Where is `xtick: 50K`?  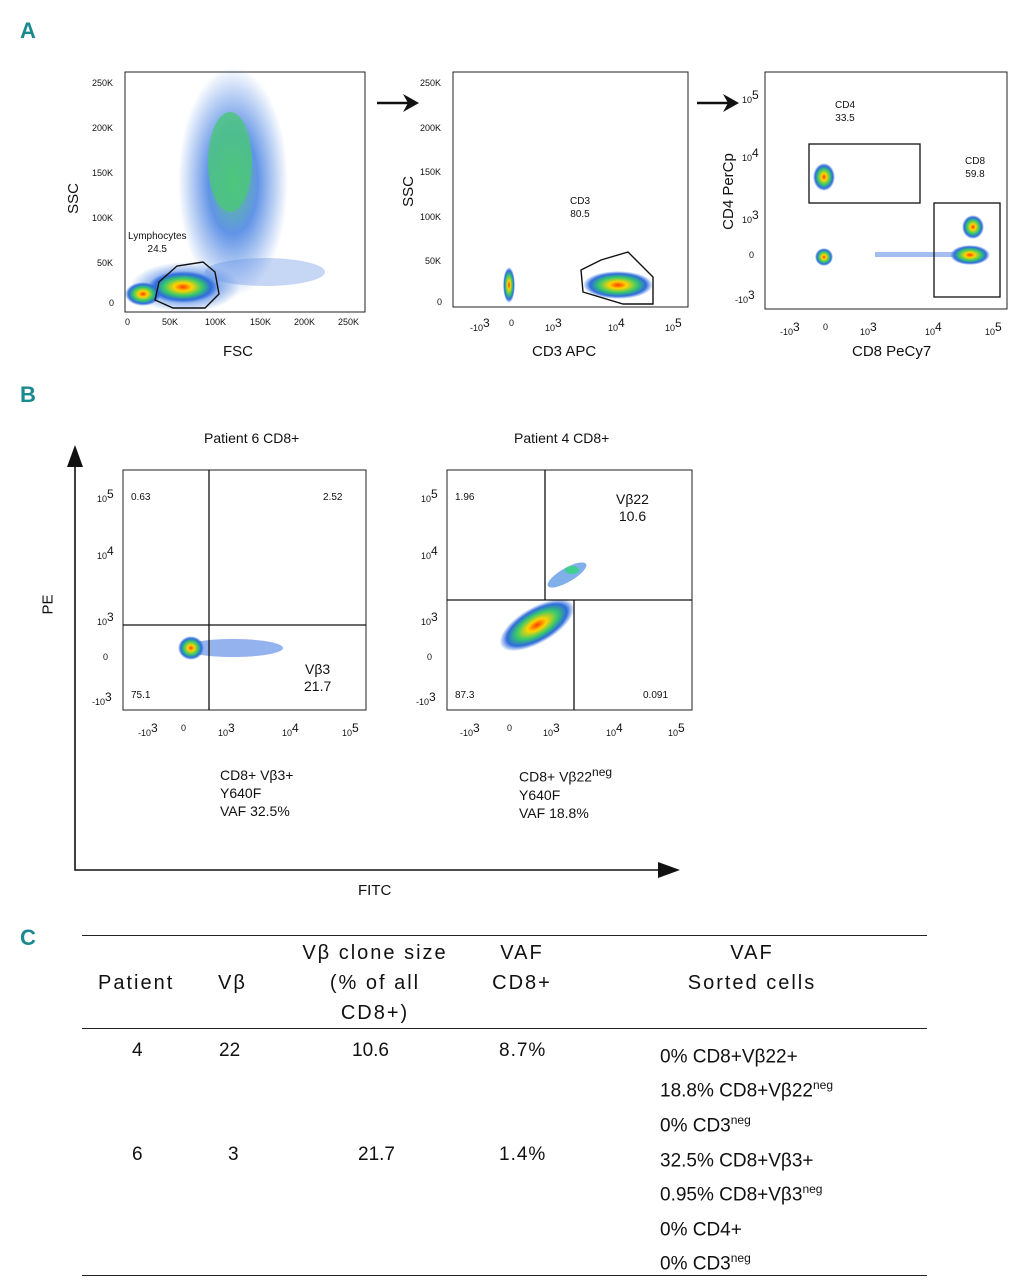 xtick: 50K is located at coordinates (170, 322).